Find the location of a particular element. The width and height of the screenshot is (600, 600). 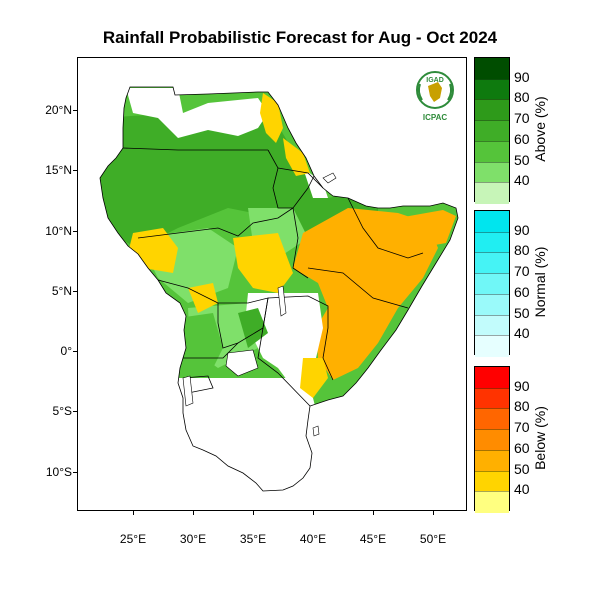

logo-top-text: IGAD is located at coordinates (435, 80).